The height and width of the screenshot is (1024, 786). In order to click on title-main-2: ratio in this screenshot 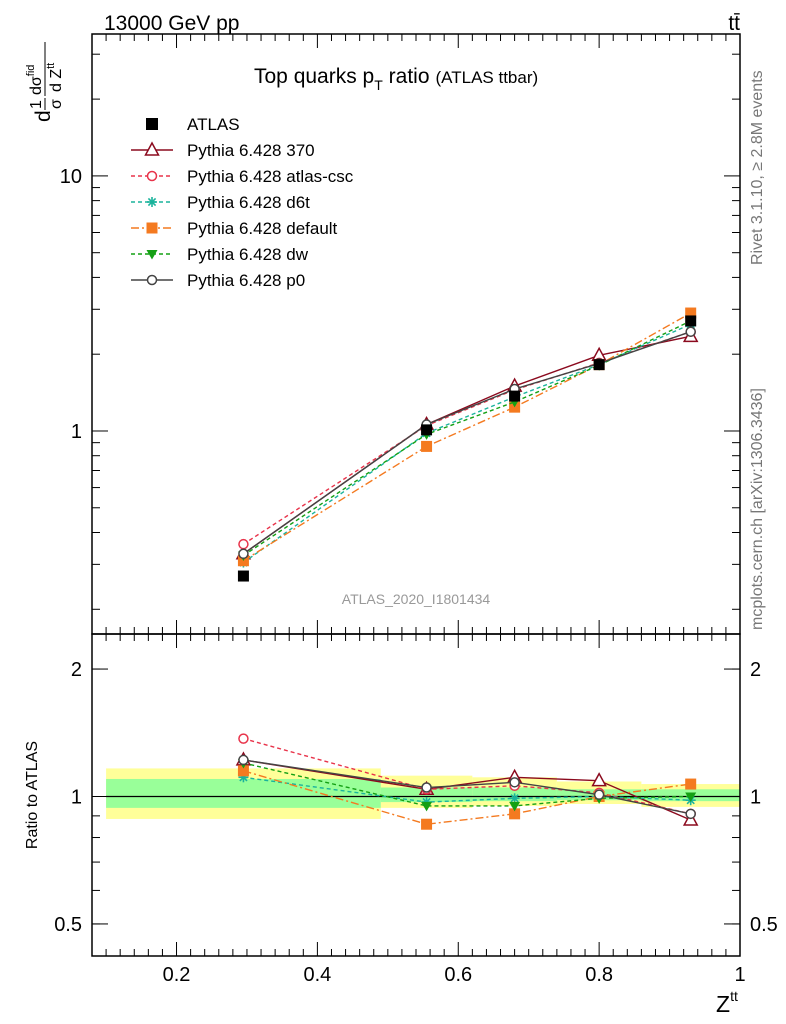, I will do `click(406, 76)`.